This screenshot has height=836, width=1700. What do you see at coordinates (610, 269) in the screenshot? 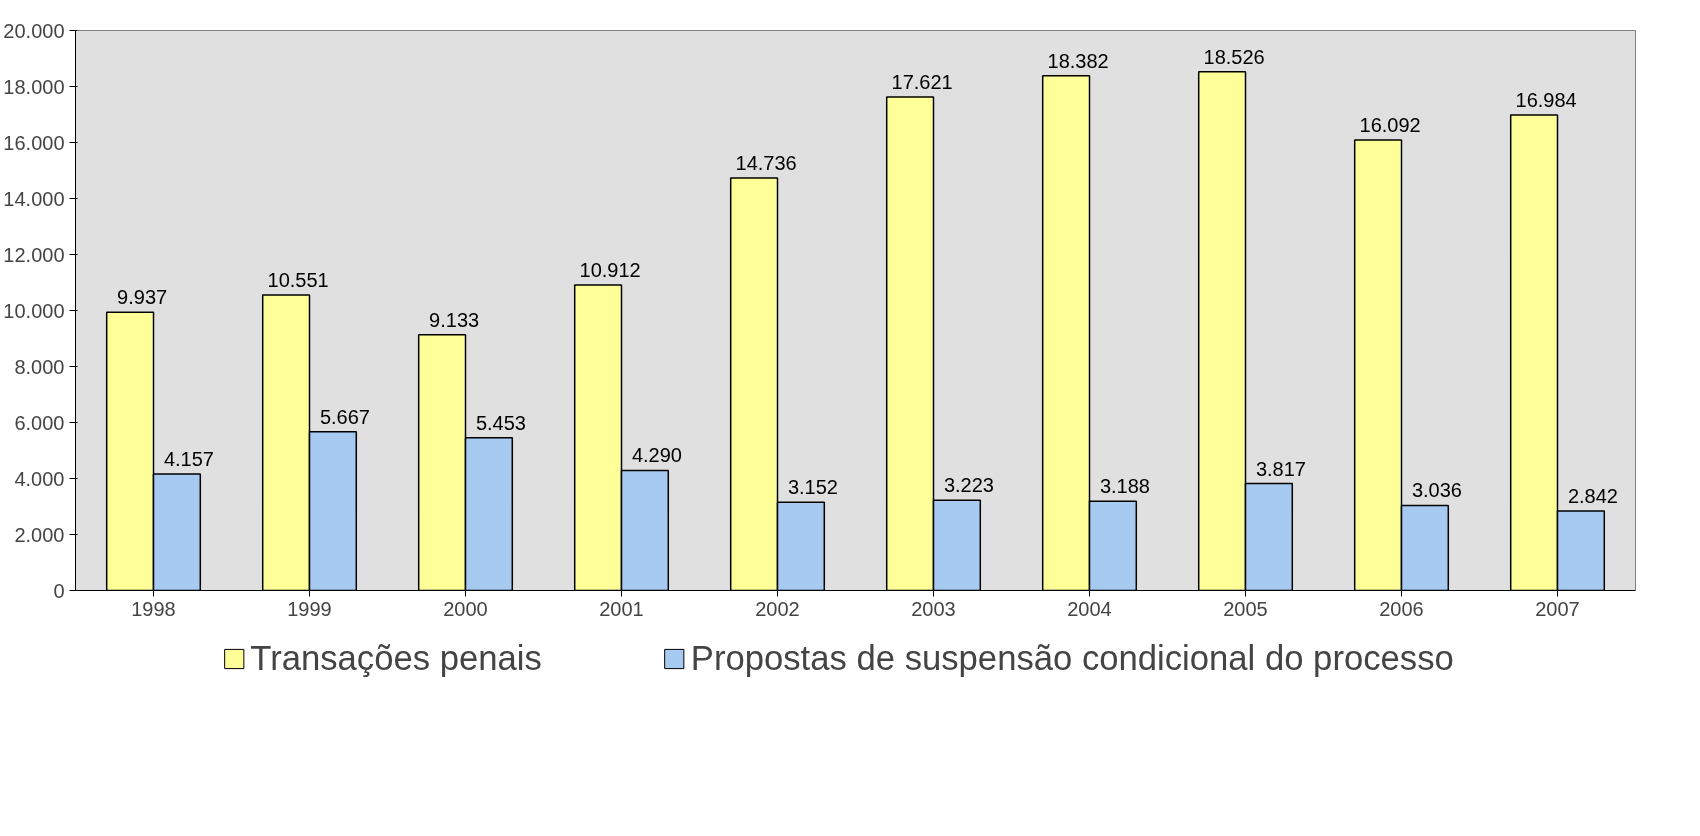
I see `data-label: 10.912` at bounding box center [610, 269].